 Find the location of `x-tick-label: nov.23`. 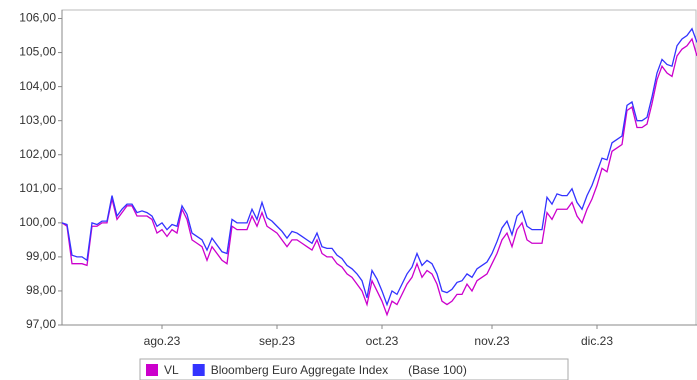

x-tick-label: nov.23 is located at coordinates (491, 341).